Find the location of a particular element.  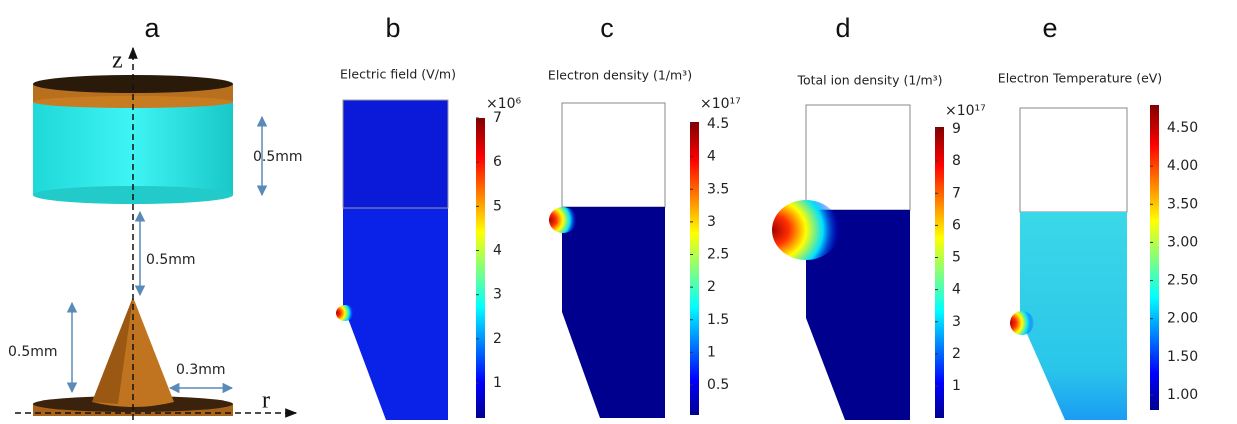

panel-title: Total ion density (1/m³) is located at coordinates (869, 80).